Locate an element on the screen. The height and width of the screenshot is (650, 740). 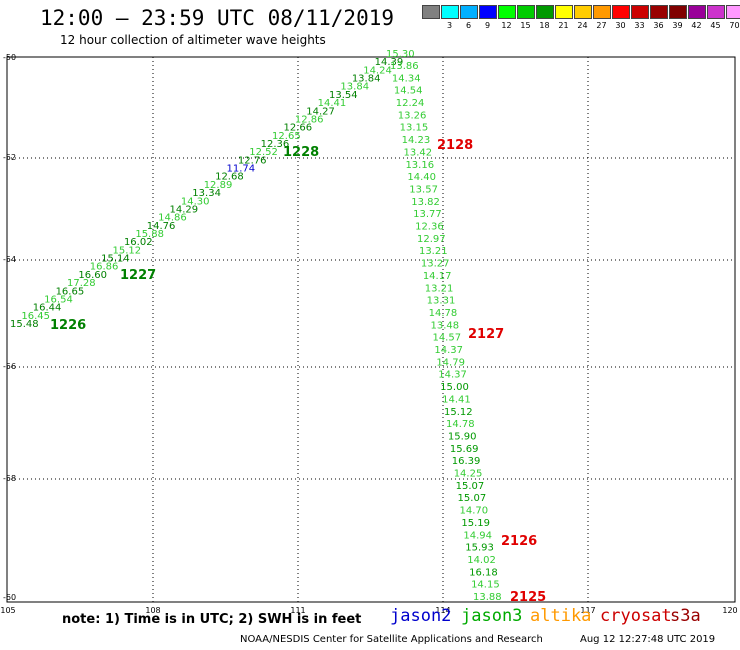
track-time-label: 1226 is located at coordinates (68, 325).